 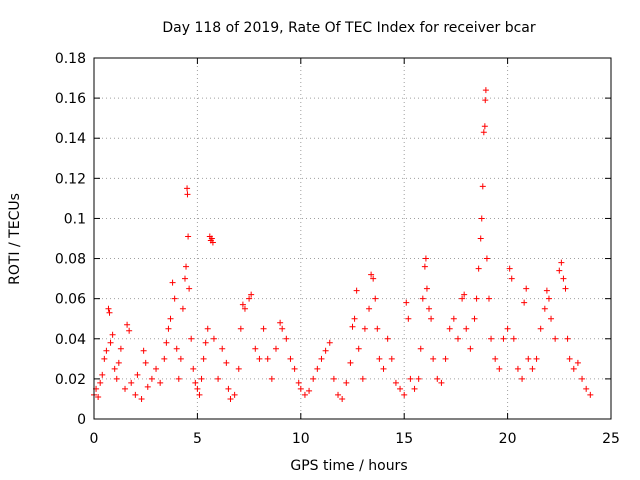 What do you see at coordinates (70, 260) in the screenshot?
I see `y-tick-label: 0.08` at bounding box center [70, 260].